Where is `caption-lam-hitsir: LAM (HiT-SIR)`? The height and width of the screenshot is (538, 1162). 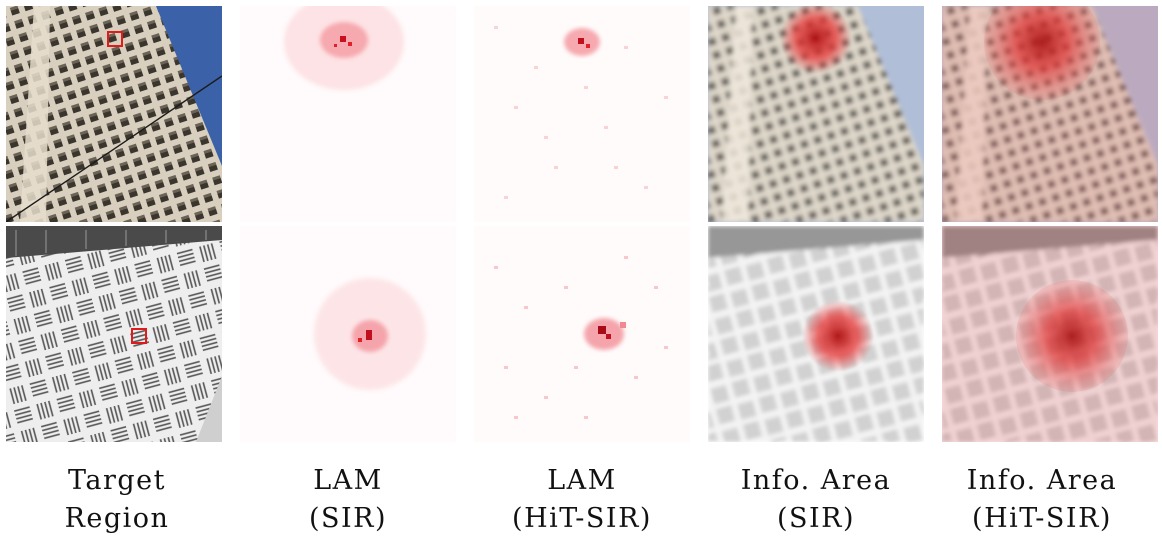
caption-lam-hitsir: LAM (HiT-SIR) is located at coordinates (582, 500).